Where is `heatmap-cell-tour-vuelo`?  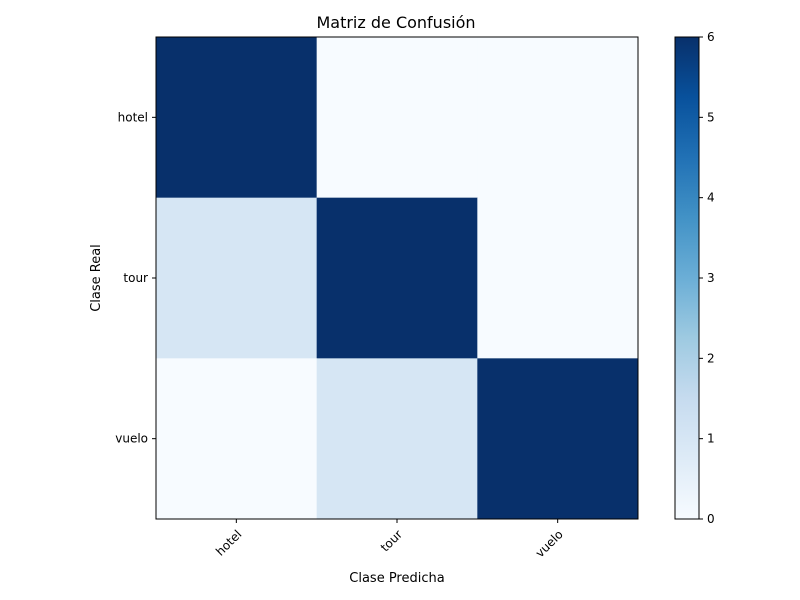 heatmap-cell-tour-vuelo is located at coordinates (558, 278).